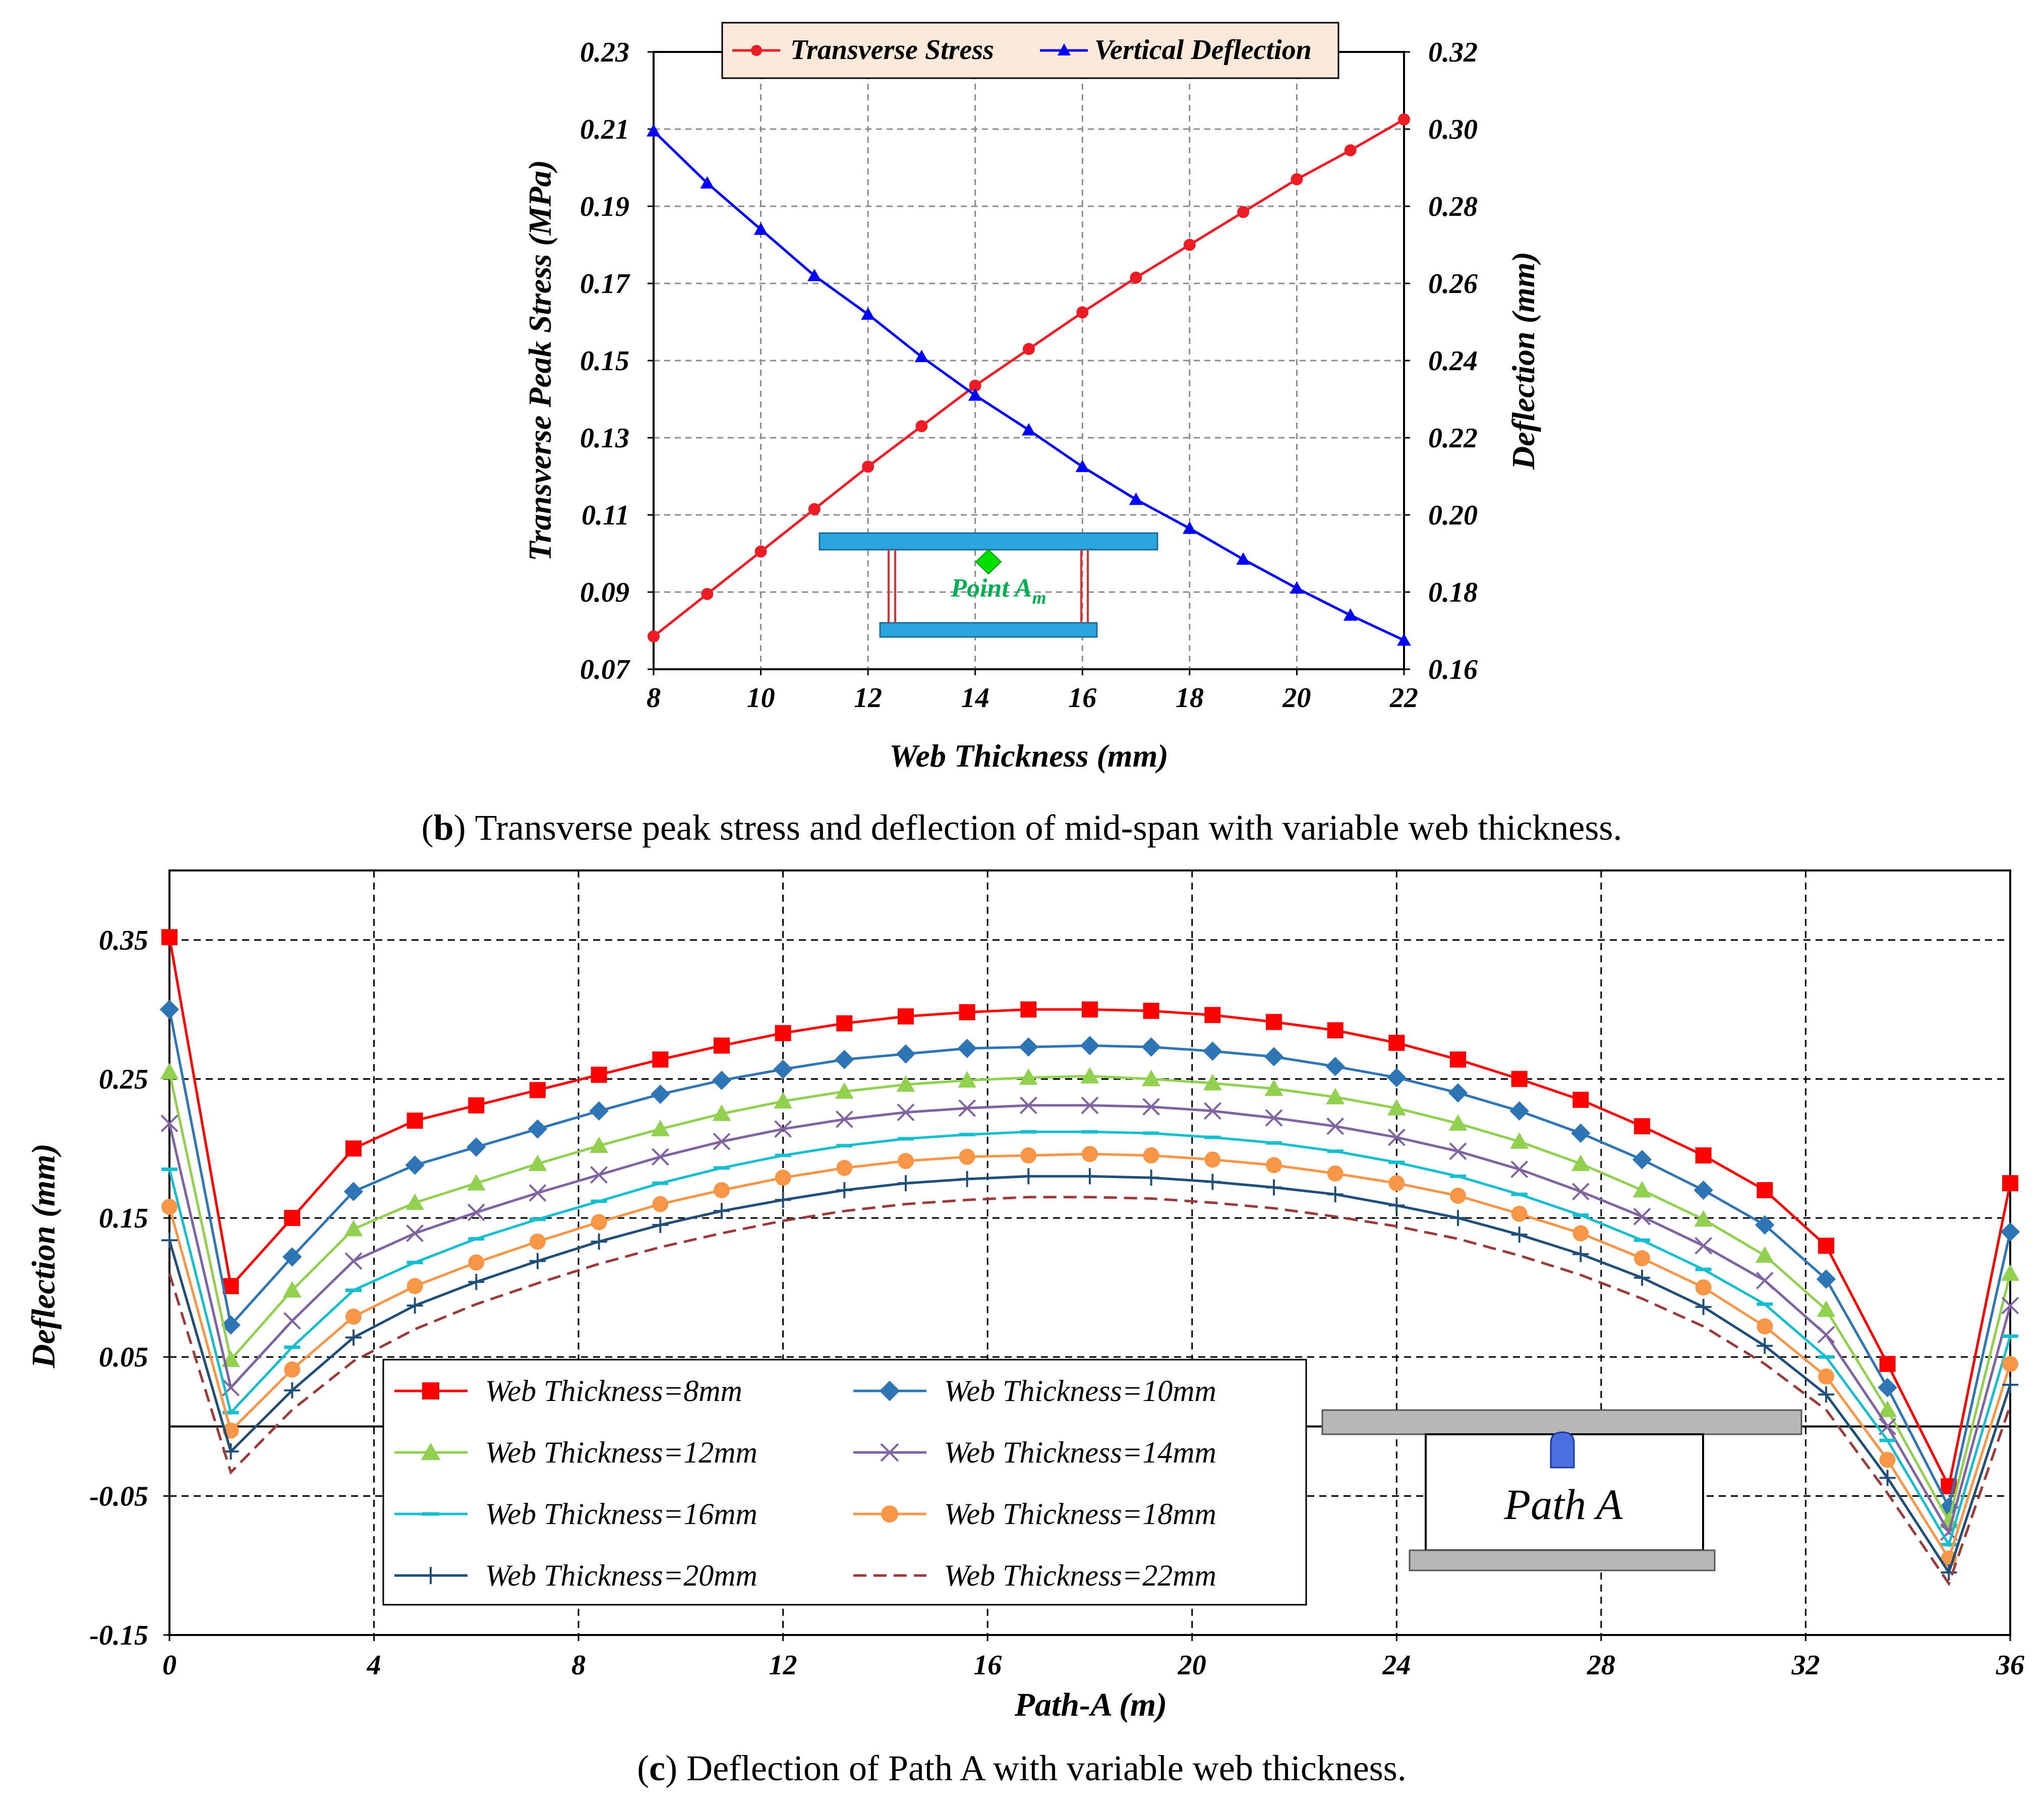 This screenshot has height=1810, width=2044. I want to click on chart-b-y-tick-label-left: 0.23, so click(604, 52).